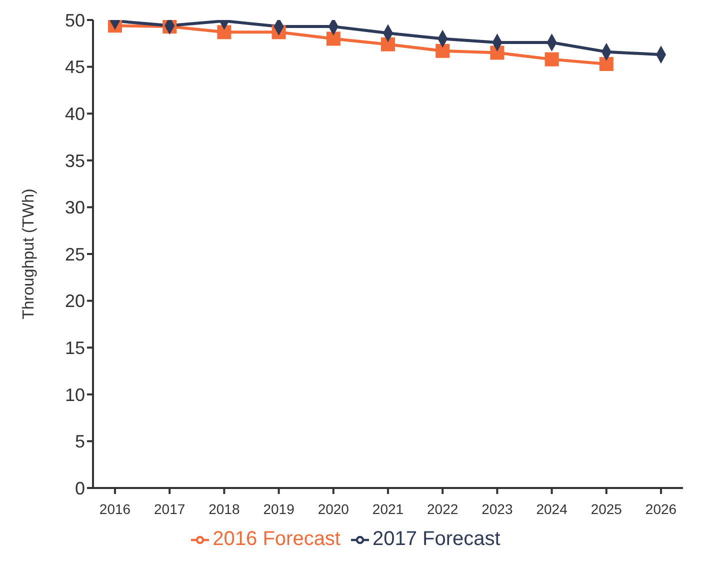 The height and width of the screenshot is (569, 721). I want to click on x-tick-label: 2022, so click(442, 508).